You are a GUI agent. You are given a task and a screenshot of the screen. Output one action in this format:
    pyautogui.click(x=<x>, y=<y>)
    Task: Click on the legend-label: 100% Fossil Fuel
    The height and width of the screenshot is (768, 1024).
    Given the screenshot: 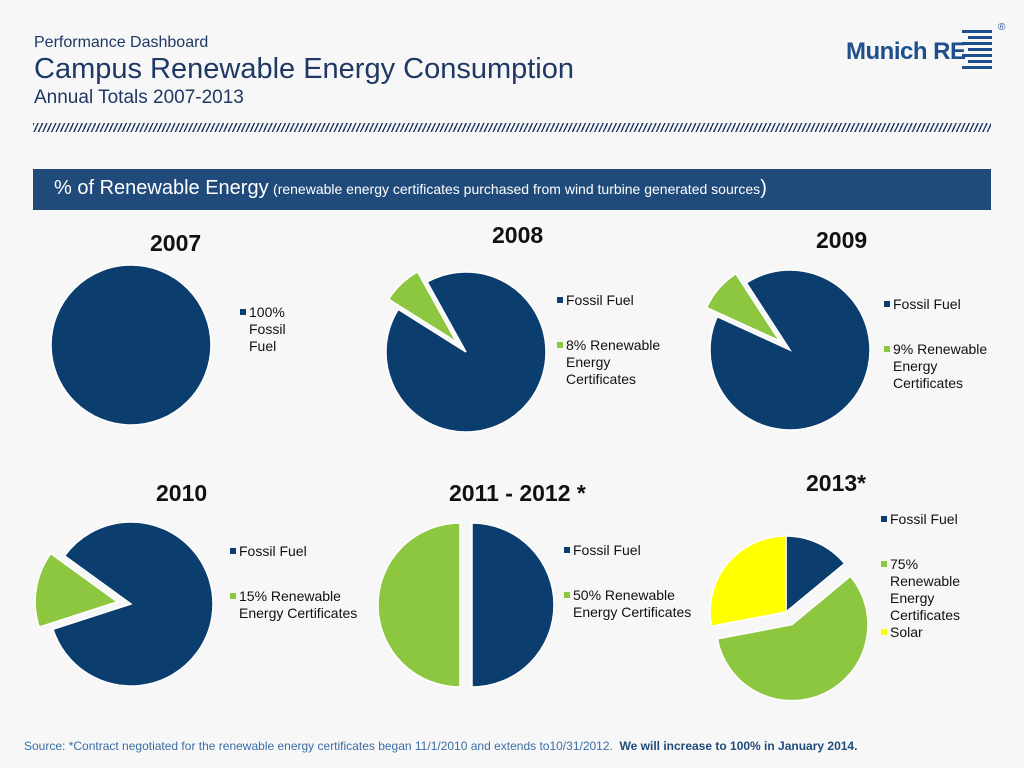 What is the action you would take?
    pyautogui.click(x=267, y=329)
    